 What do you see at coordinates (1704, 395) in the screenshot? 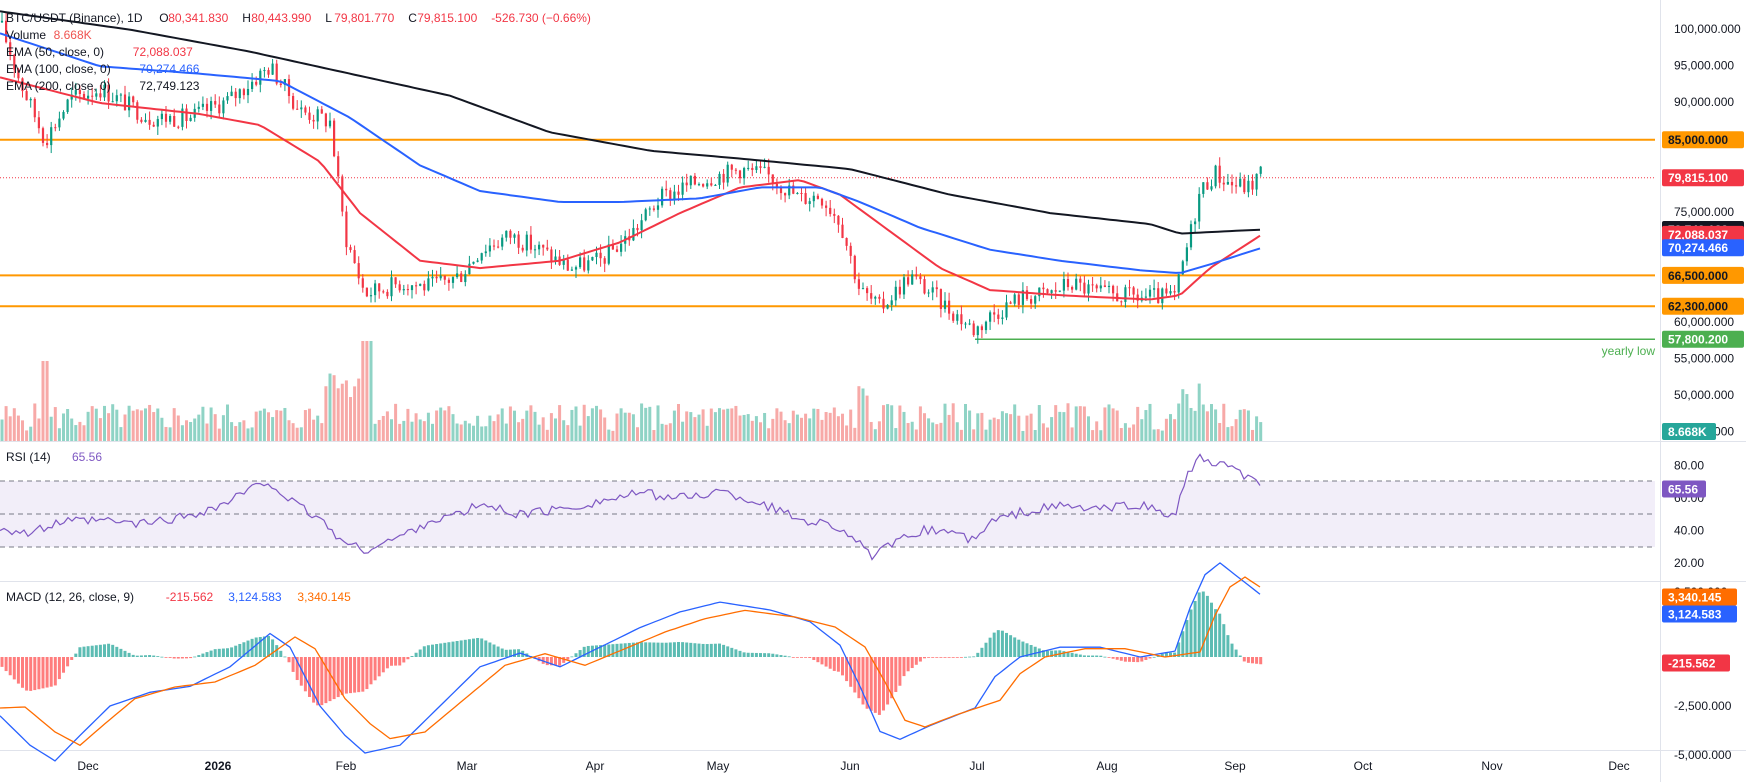
I see `price-tick-label: 50,000.000` at bounding box center [1704, 395].